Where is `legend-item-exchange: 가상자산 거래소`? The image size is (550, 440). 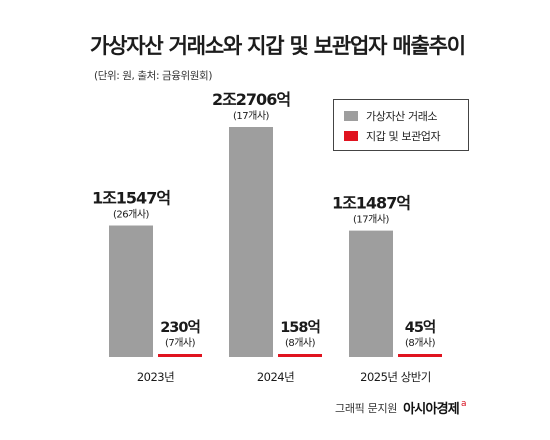
legend-item-exchange: 가상자산 거래소 is located at coordinates (391, 116).